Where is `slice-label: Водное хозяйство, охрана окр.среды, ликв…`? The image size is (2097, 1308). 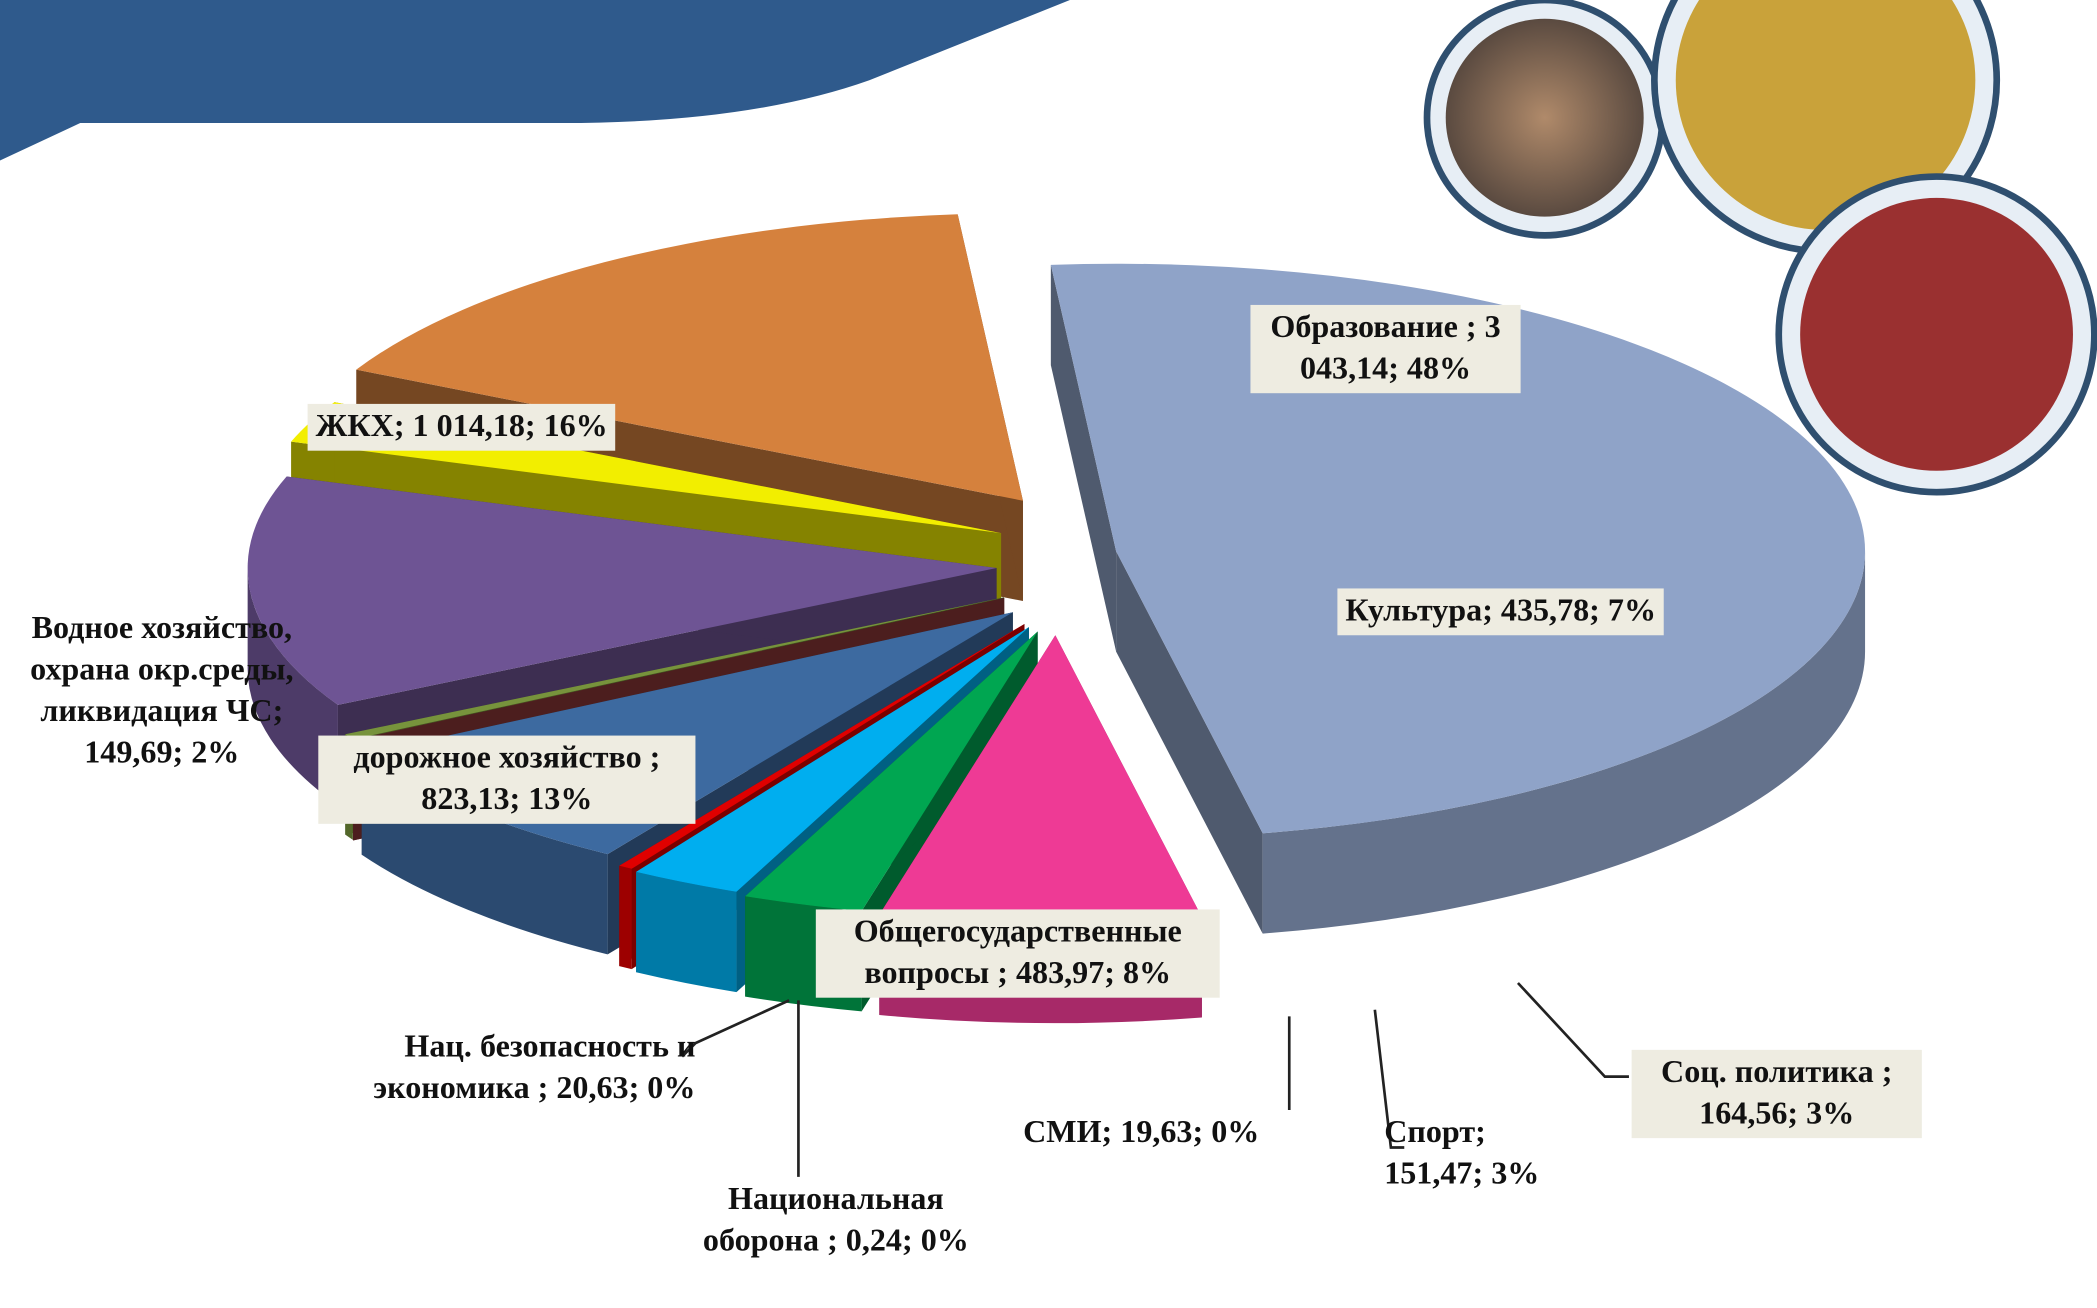 slice-label: Водное хозяйство, охрана окр.среды, ликв… is located at coordinates (162, 691).